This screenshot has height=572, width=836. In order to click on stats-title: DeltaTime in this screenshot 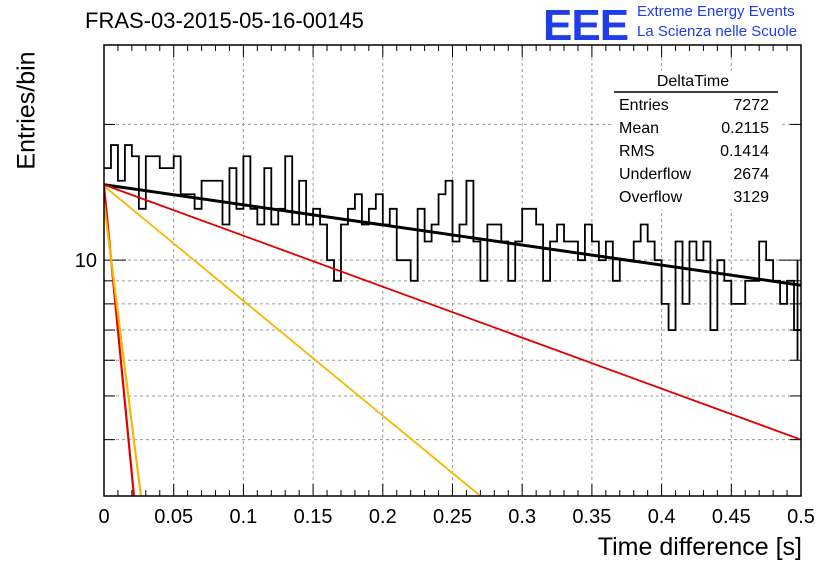, I will do `click(693, 81)`.